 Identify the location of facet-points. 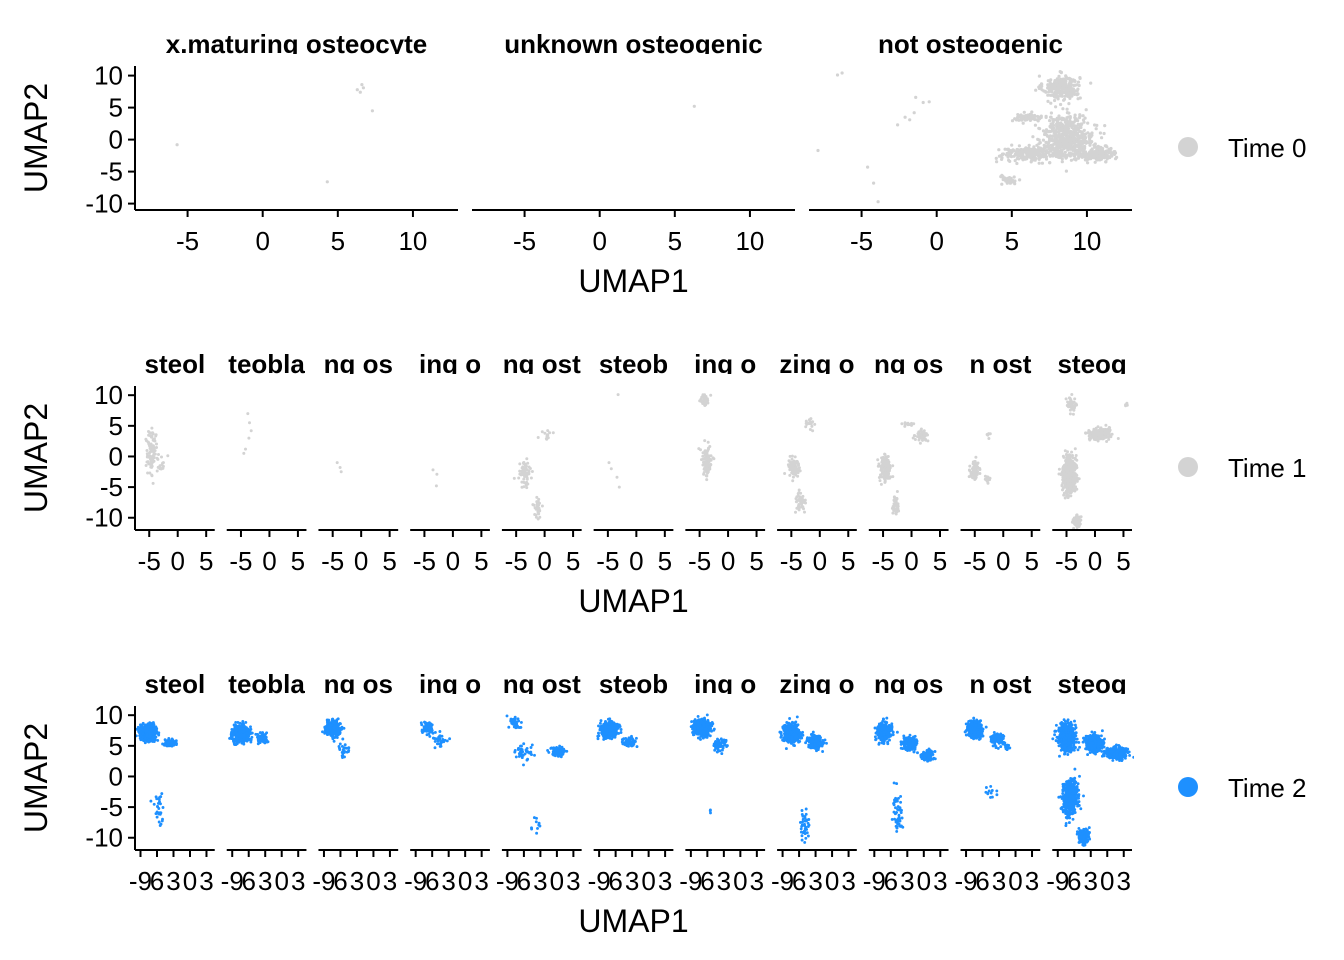
(533, 475).